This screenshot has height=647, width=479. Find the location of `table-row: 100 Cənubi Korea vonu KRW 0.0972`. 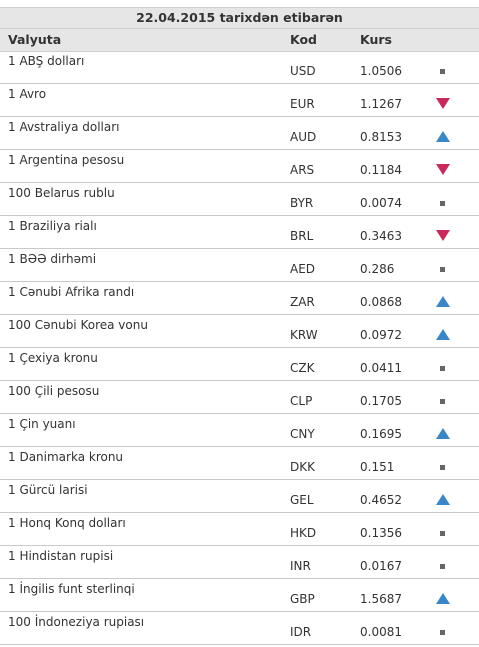

table-row: 100 Cənubi Korea vonu KRW 0.0972 is located at coordinates (239, 331).